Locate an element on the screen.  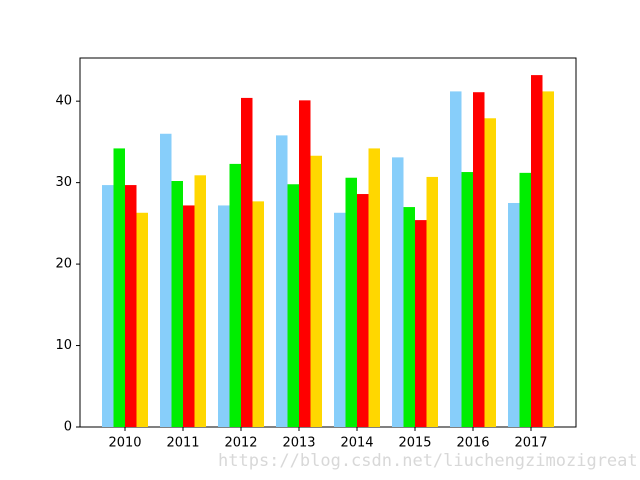
y-tick-label: 20 is located at coordinates (63, 264).